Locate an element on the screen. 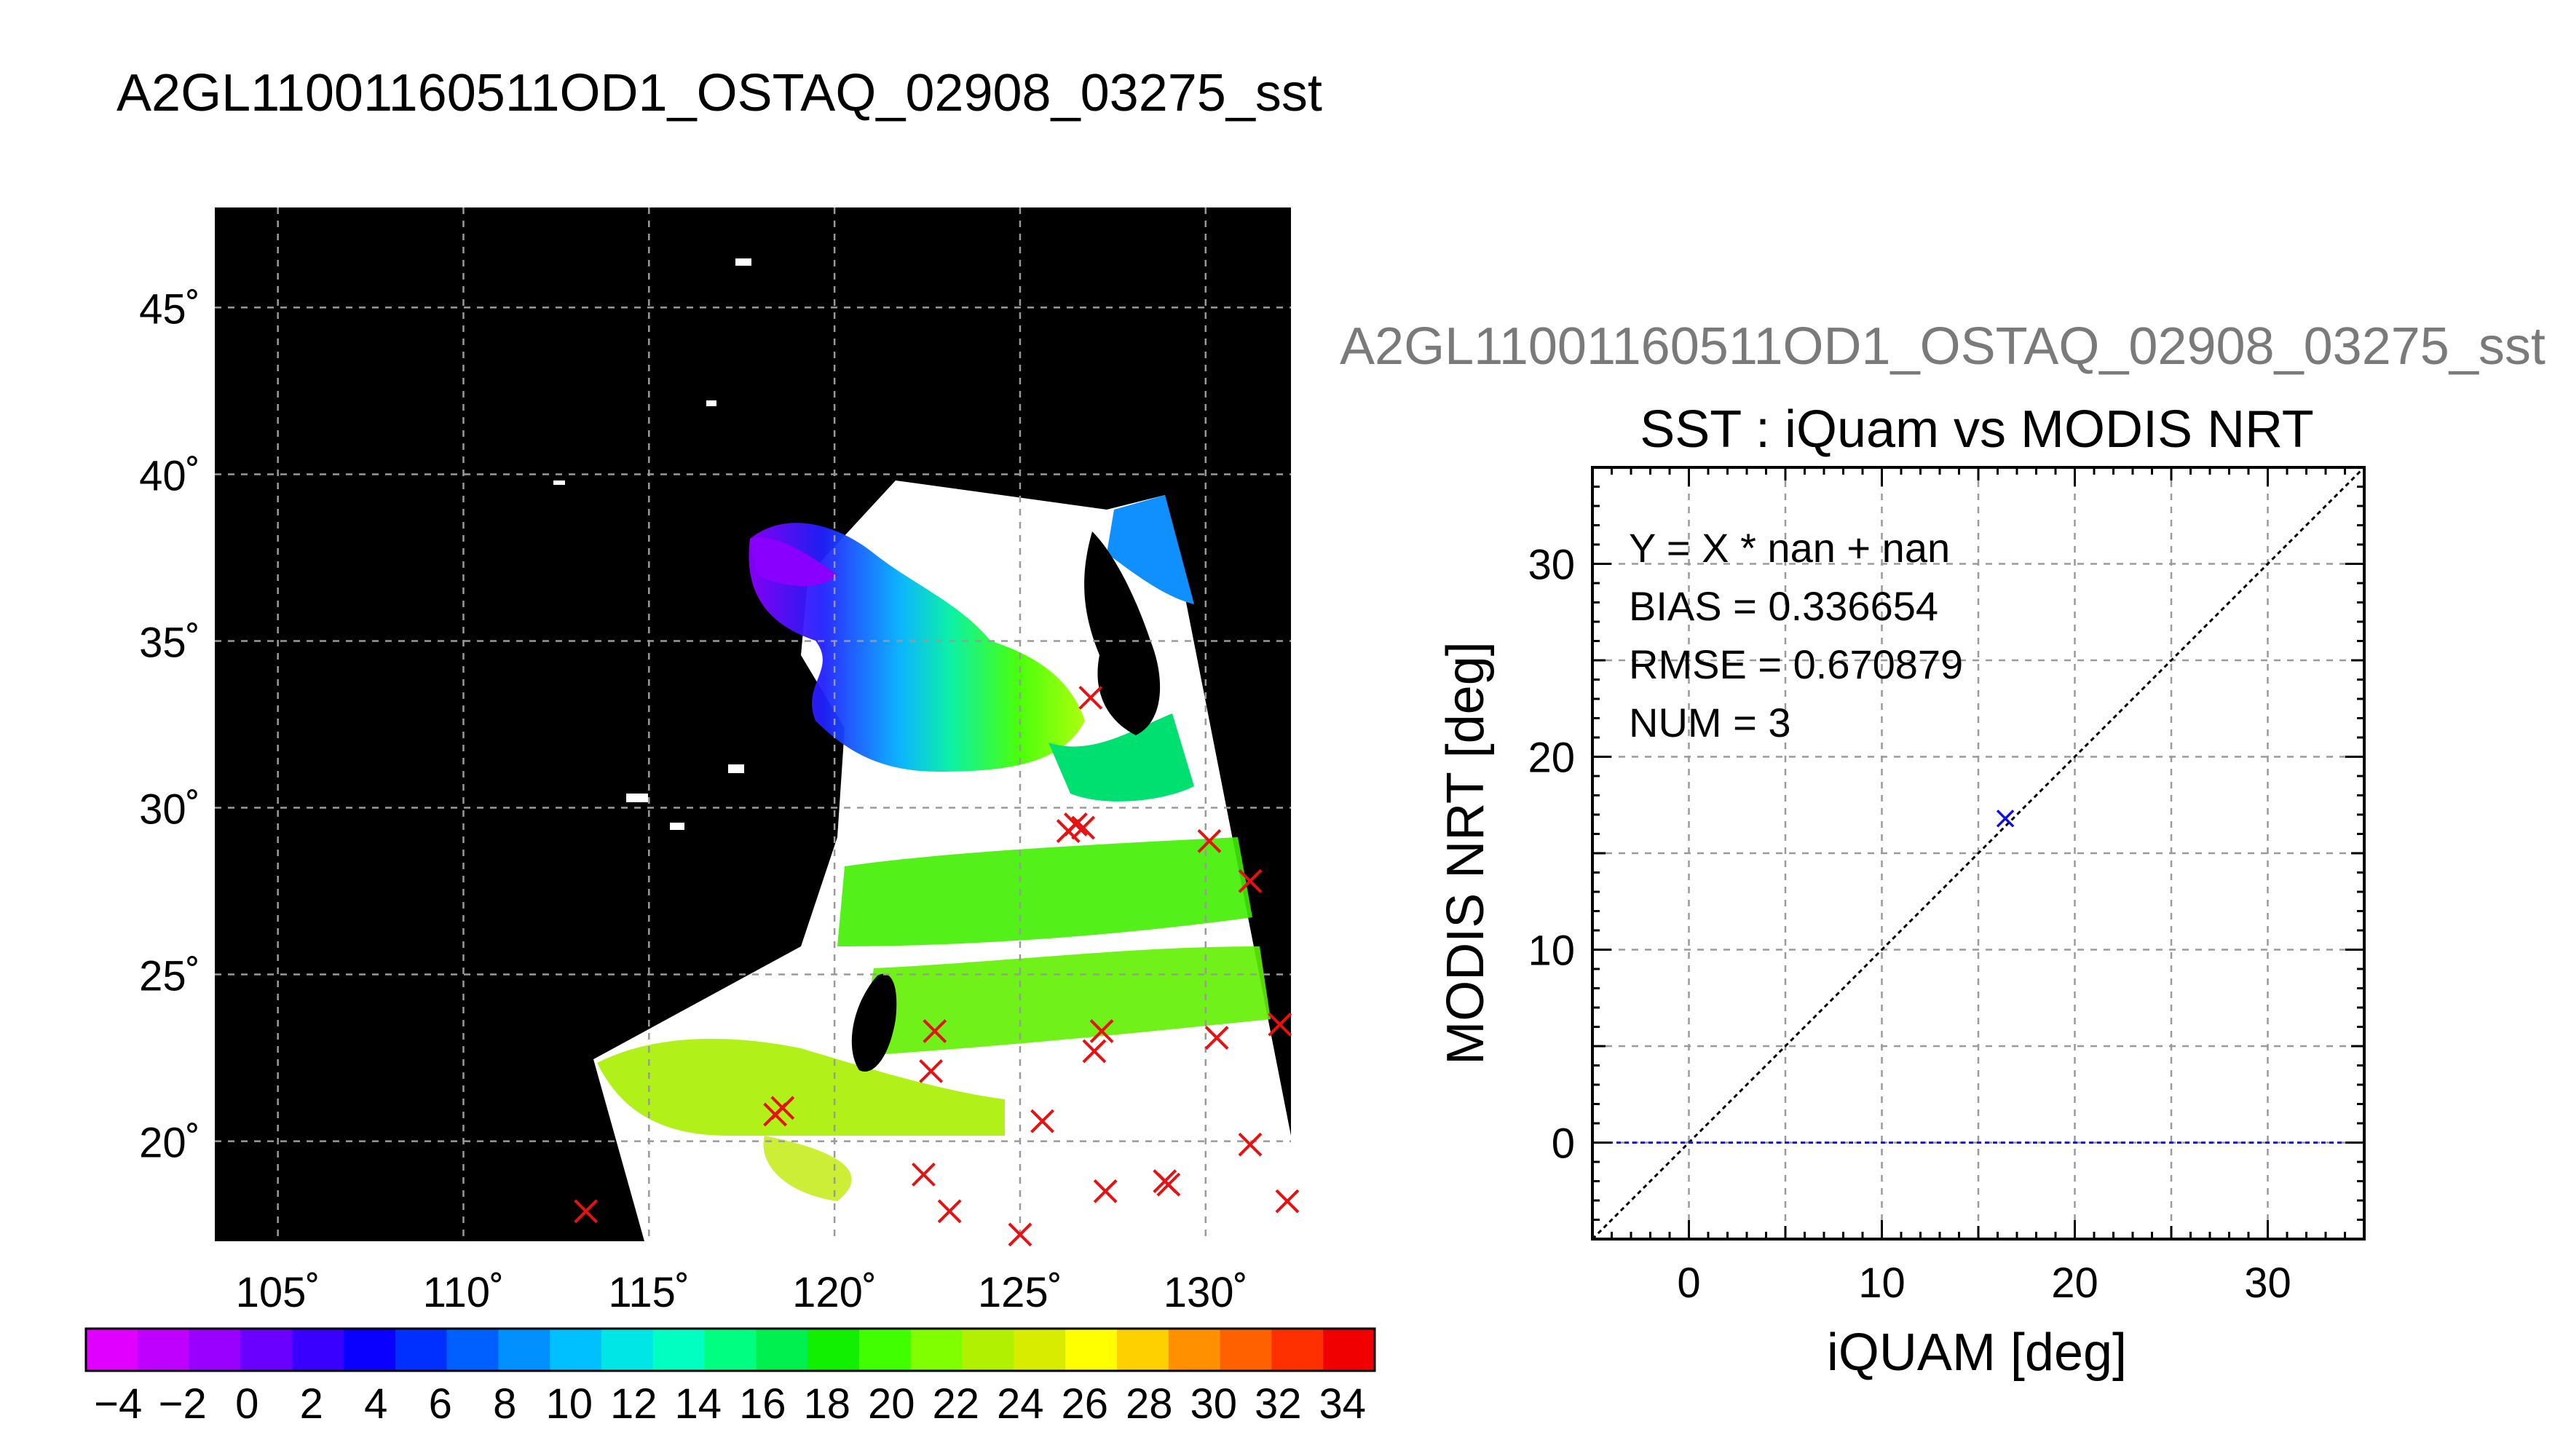  map-point-19-stroke-b is located at coordinates (1216, 1038).